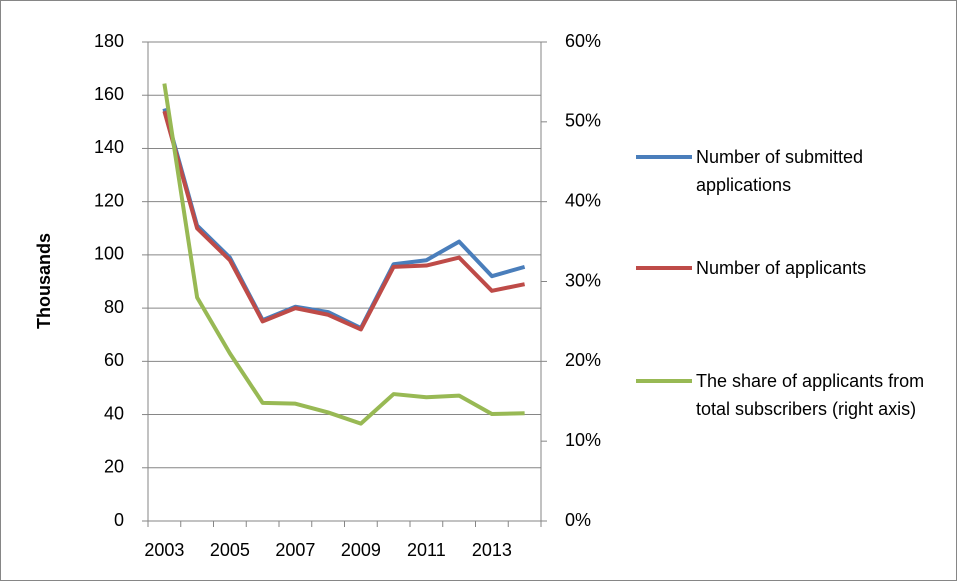  Describe the element at coordinates (109, 254) in the screenshot. I see `y-tick-label: 100` at that location.